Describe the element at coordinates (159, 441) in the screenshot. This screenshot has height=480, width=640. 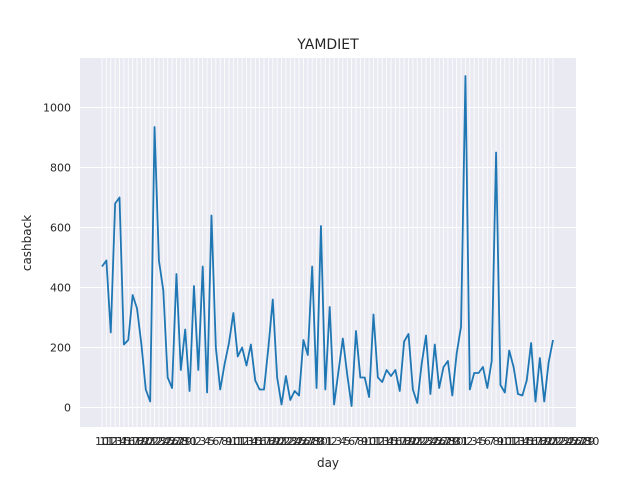
I see `x-tick-label: 23` at that location.